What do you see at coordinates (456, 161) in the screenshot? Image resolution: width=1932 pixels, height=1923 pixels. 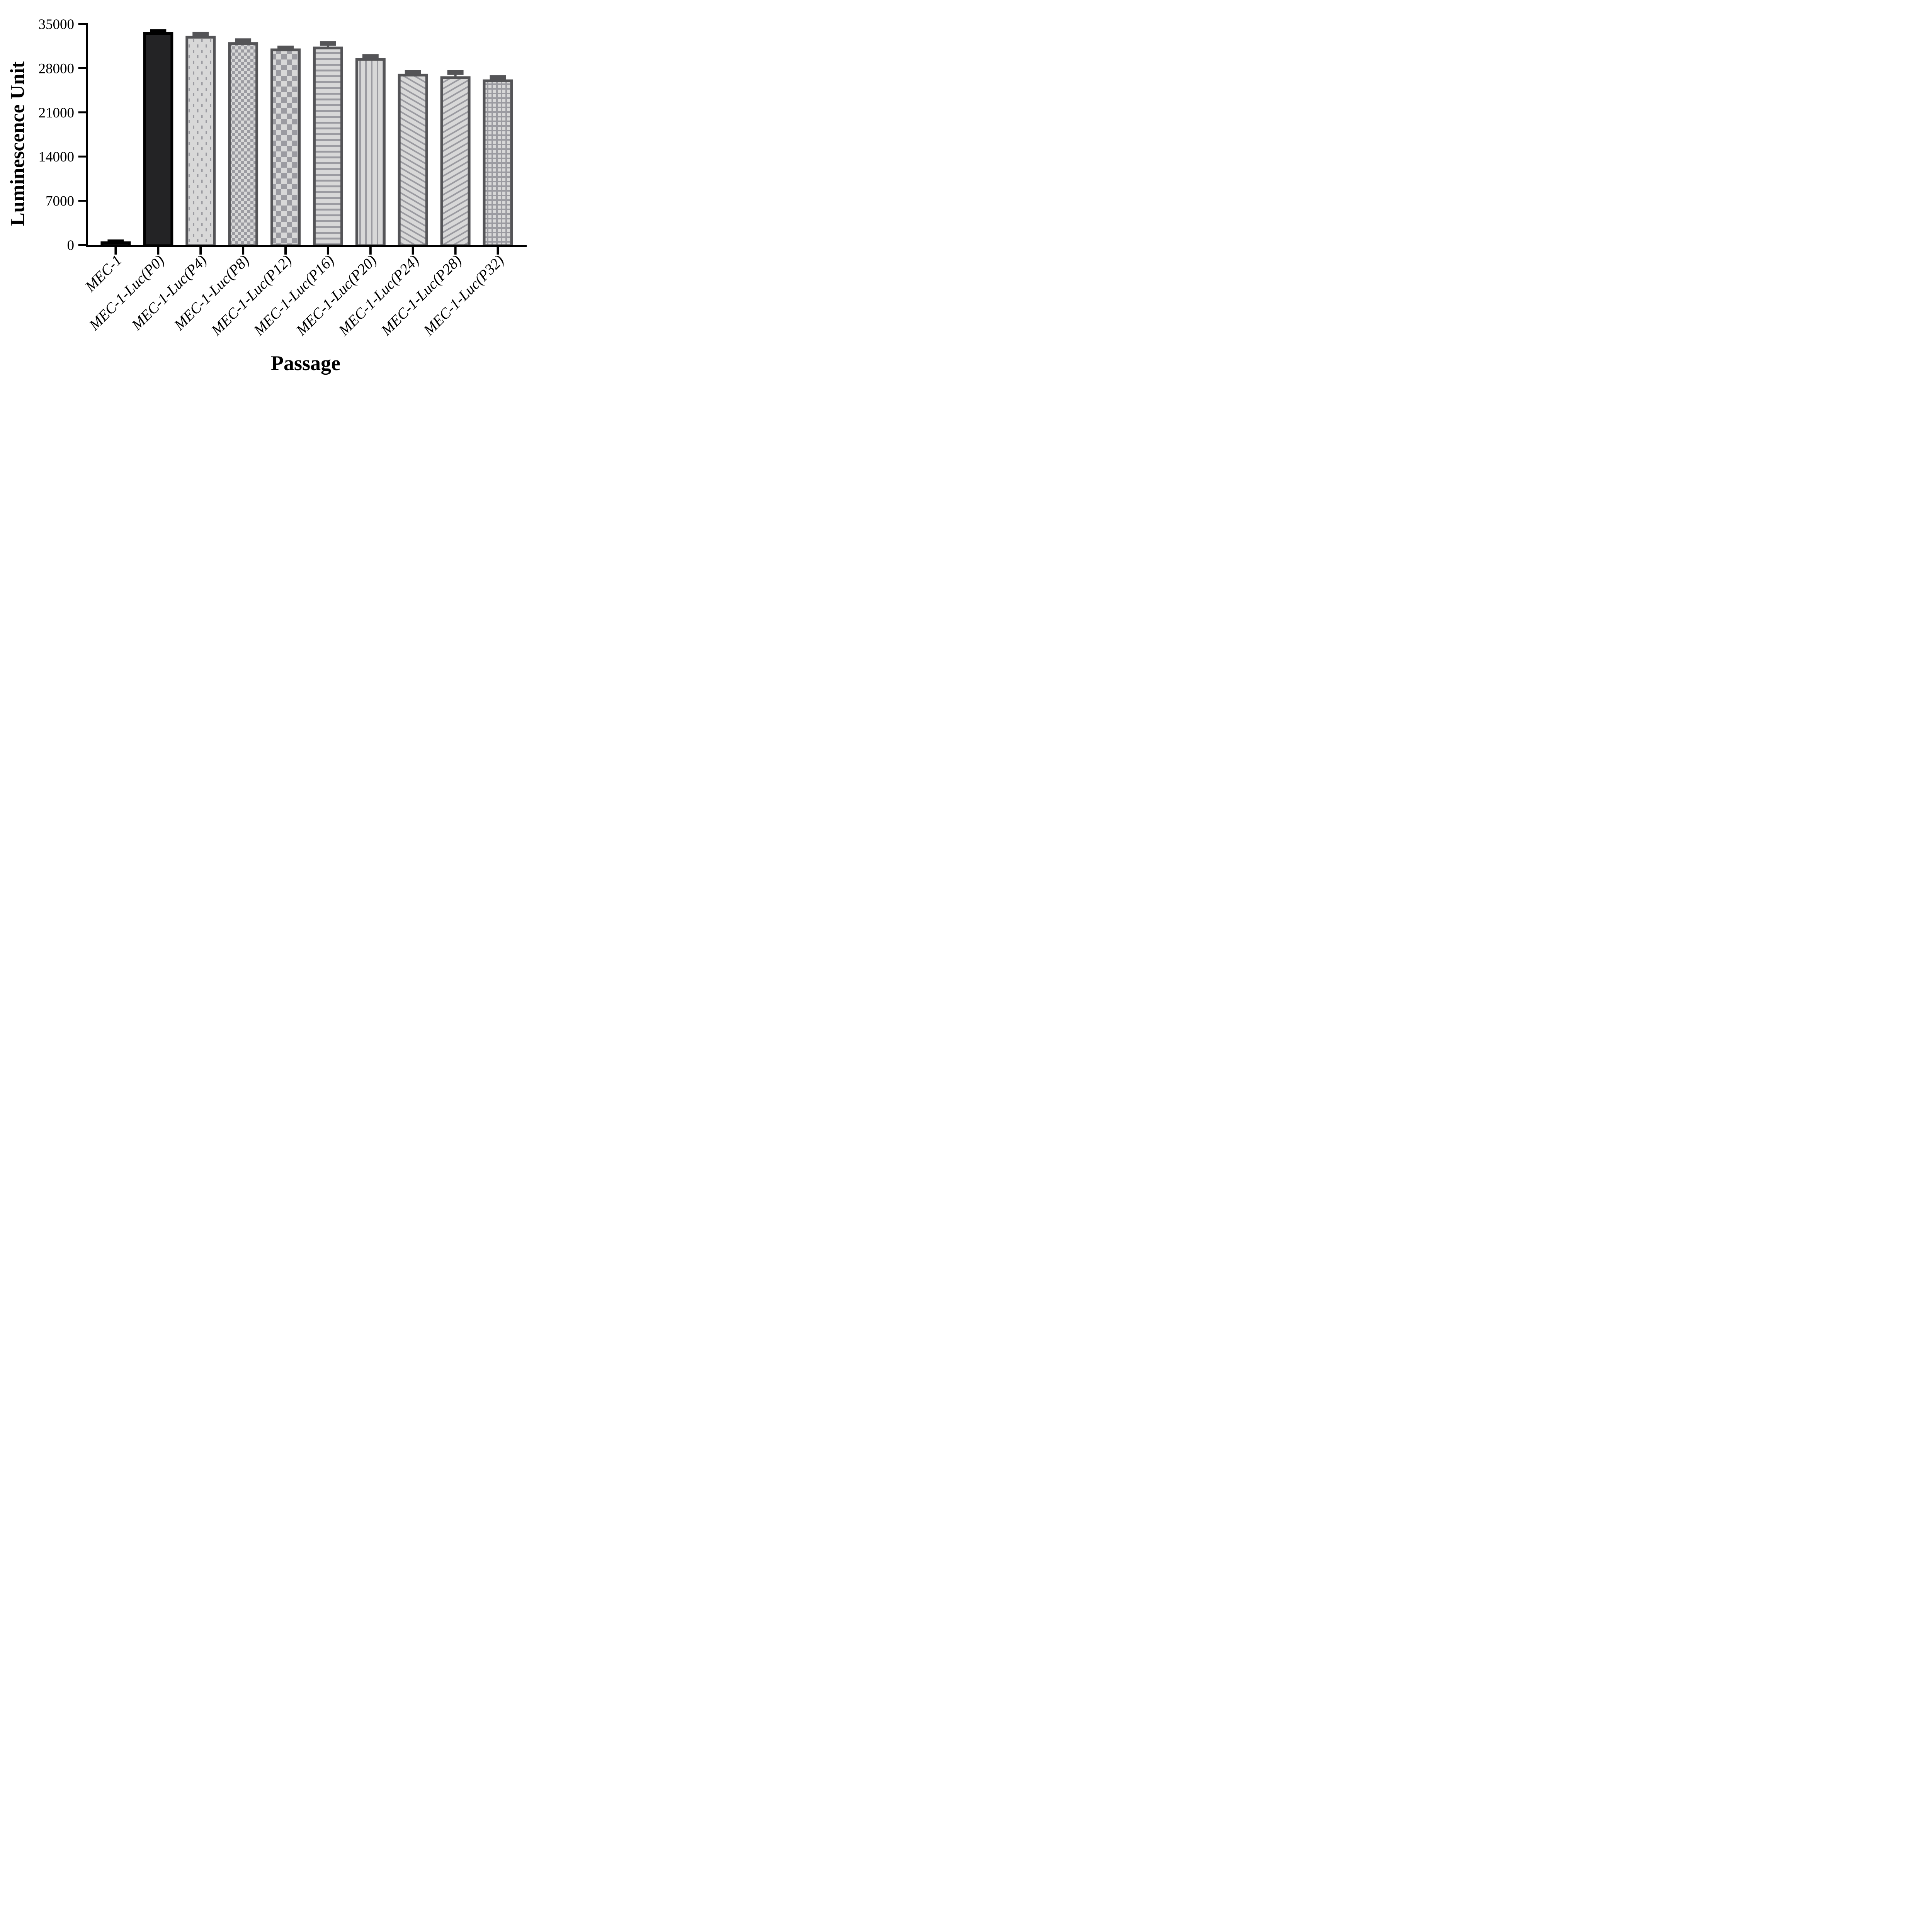 I see `bar-mec-1-luc-p28` at bounding box center [456, 161].